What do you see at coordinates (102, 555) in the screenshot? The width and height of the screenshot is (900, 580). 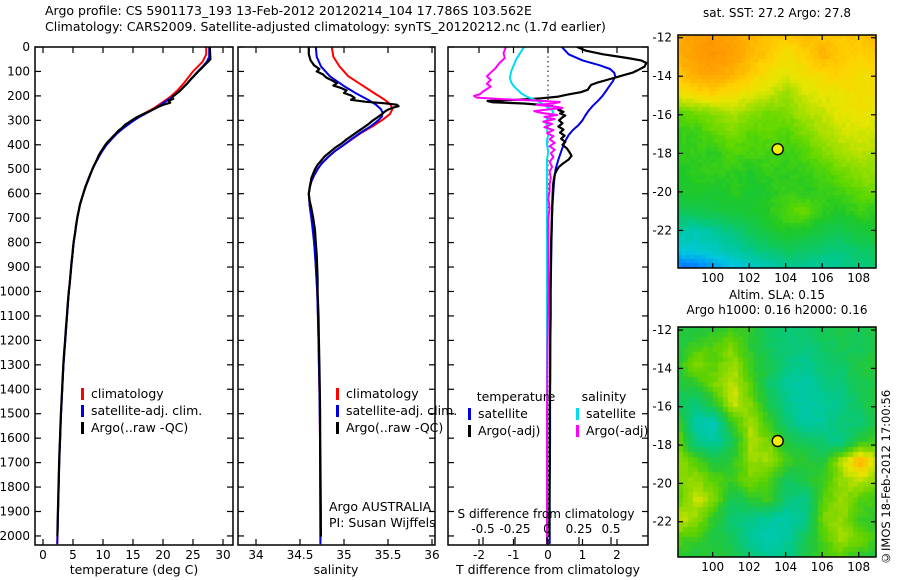 I see `x-tick-label: 10` at bounding box center [102, 555].